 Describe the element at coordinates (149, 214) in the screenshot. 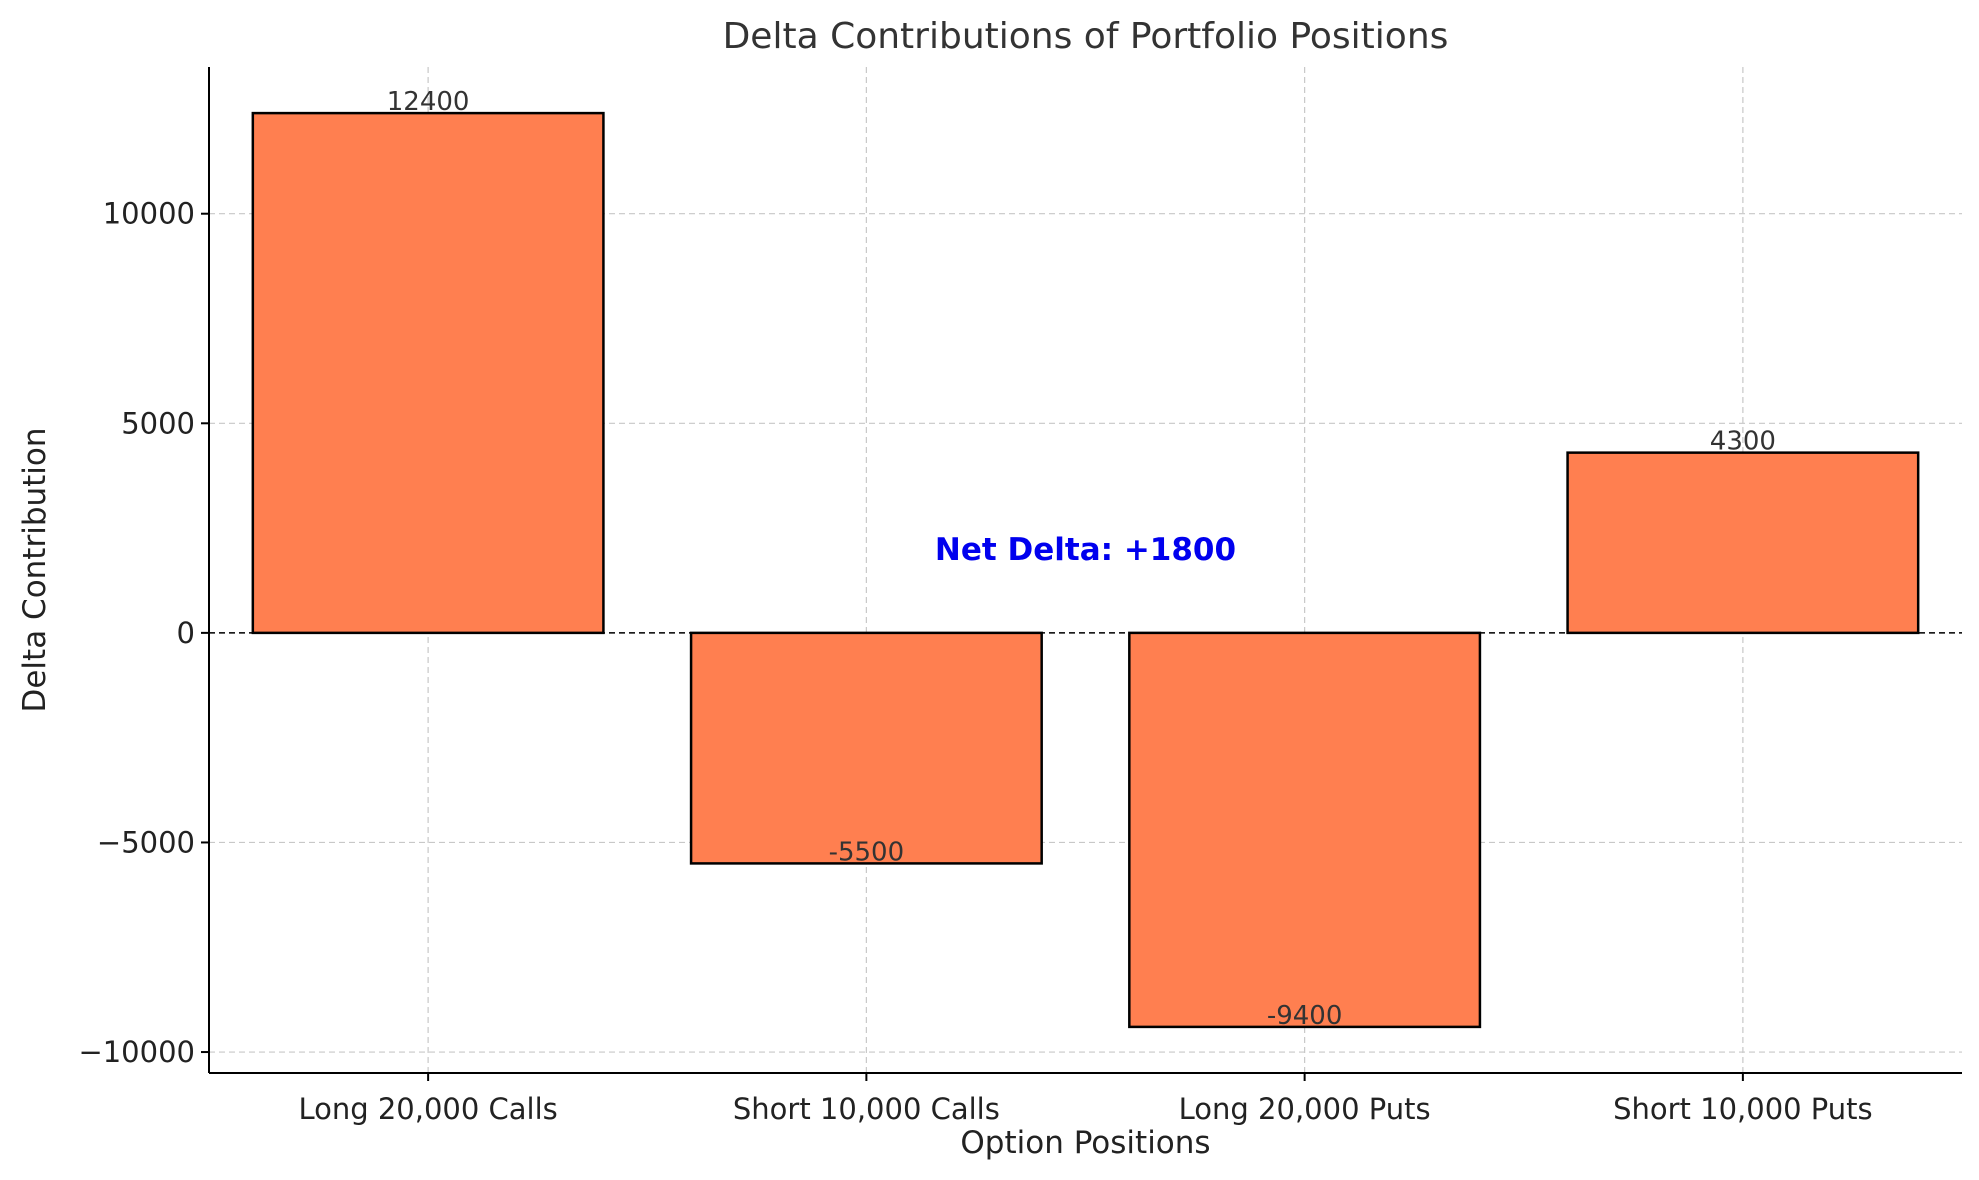

I see `y-tick-label: 10000` at that location.